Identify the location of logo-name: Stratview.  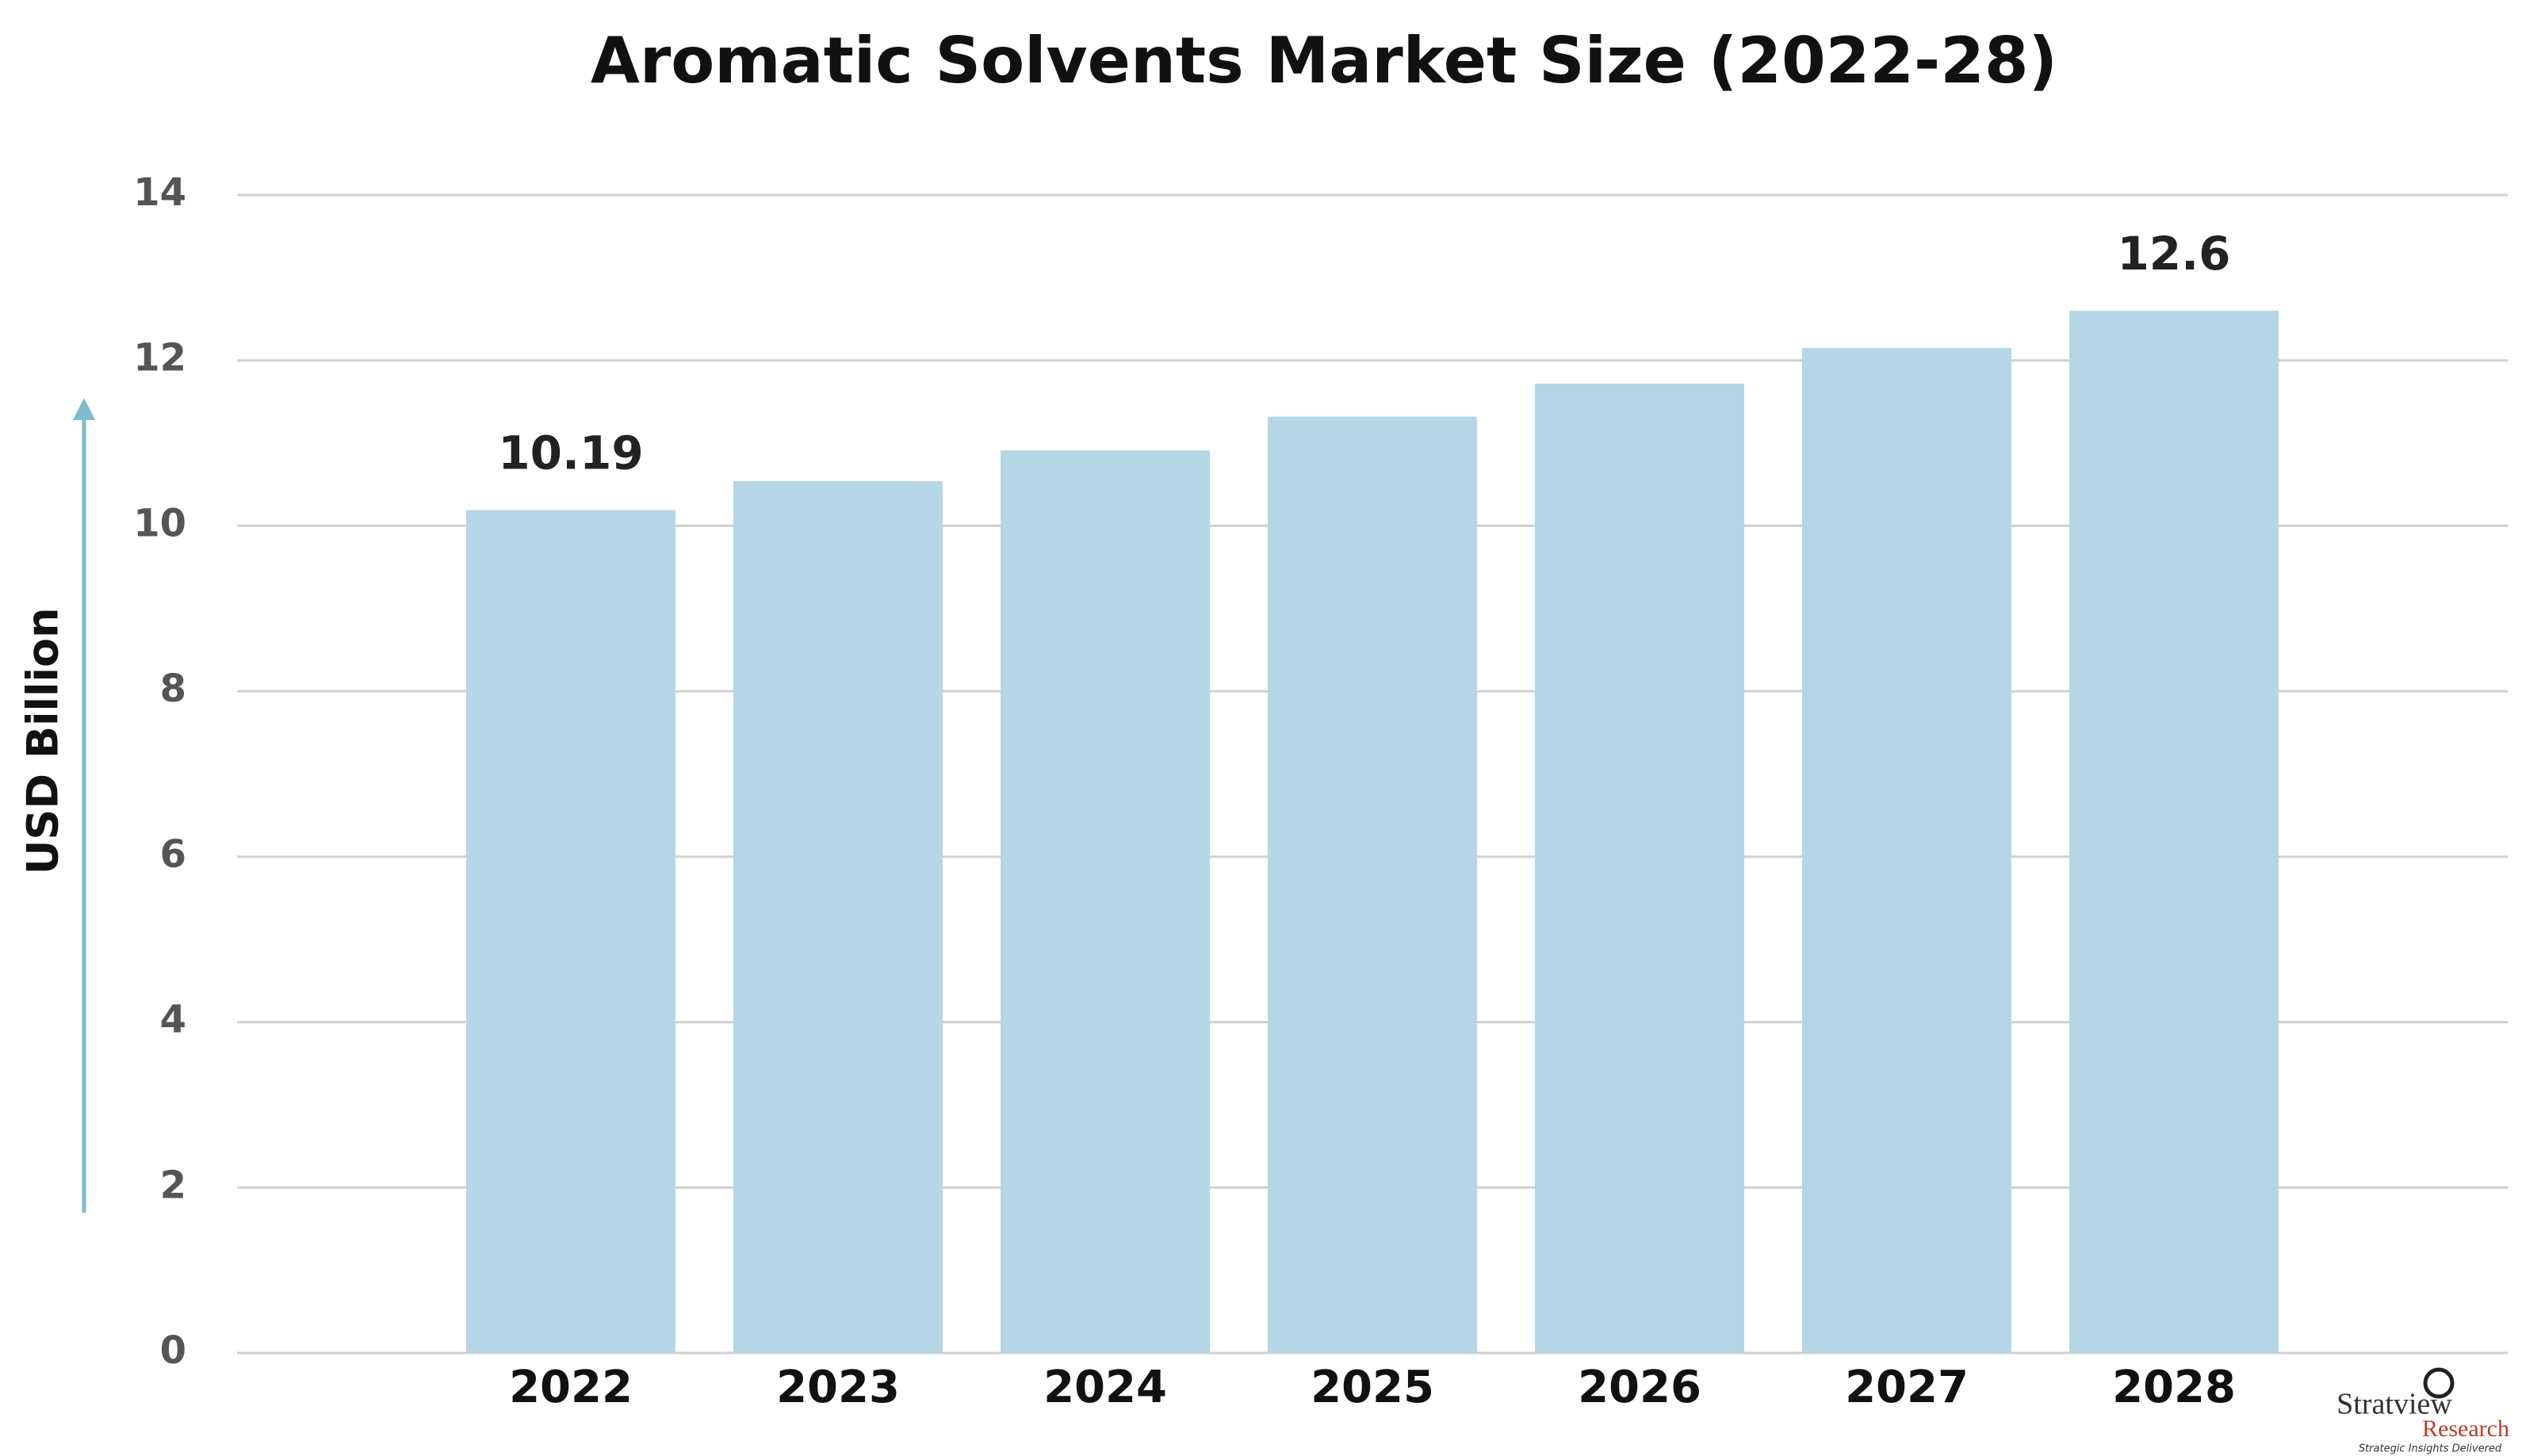
(2394, 1404).